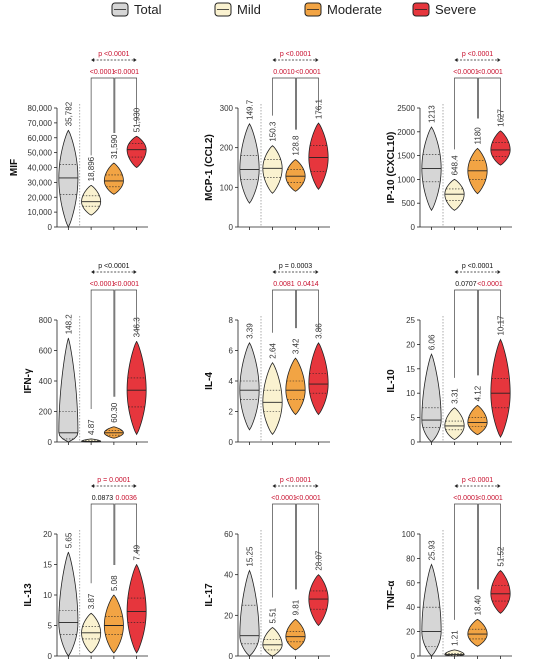  Describe the element at coordinates (454, 414) in the screenshot. I see `violin-mild: 3.31` at that location.